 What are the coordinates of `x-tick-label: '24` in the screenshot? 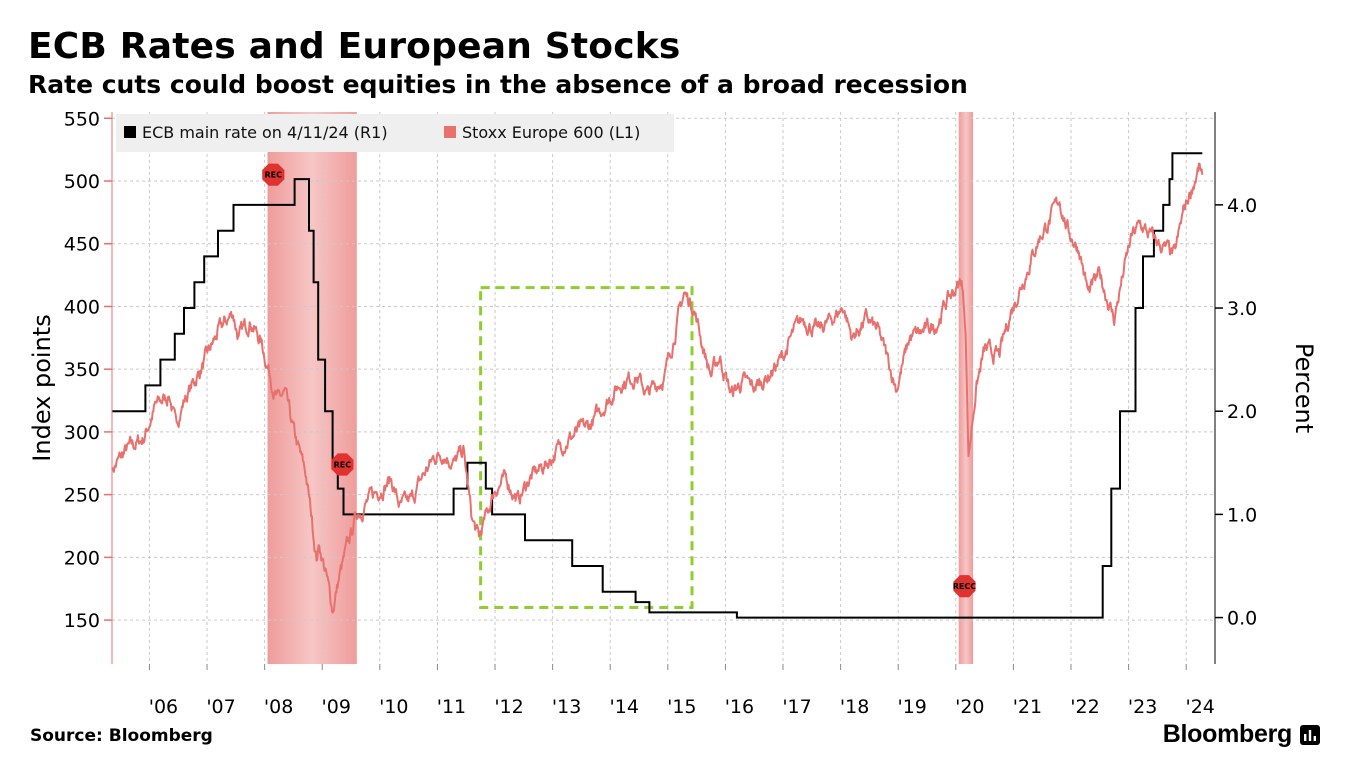 It's located at (1199, 707).